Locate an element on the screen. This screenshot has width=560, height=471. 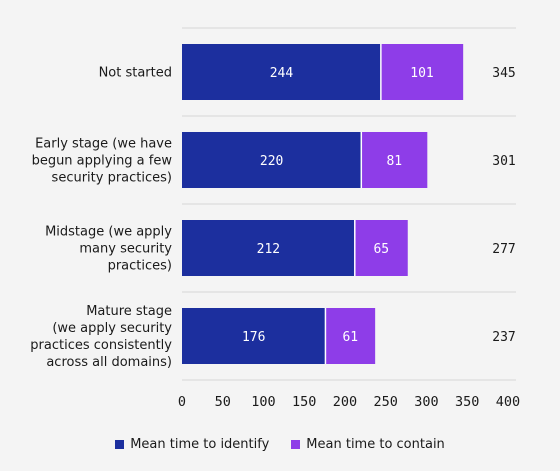
bar-value-label: 101 is located at coordinates (421, 73).